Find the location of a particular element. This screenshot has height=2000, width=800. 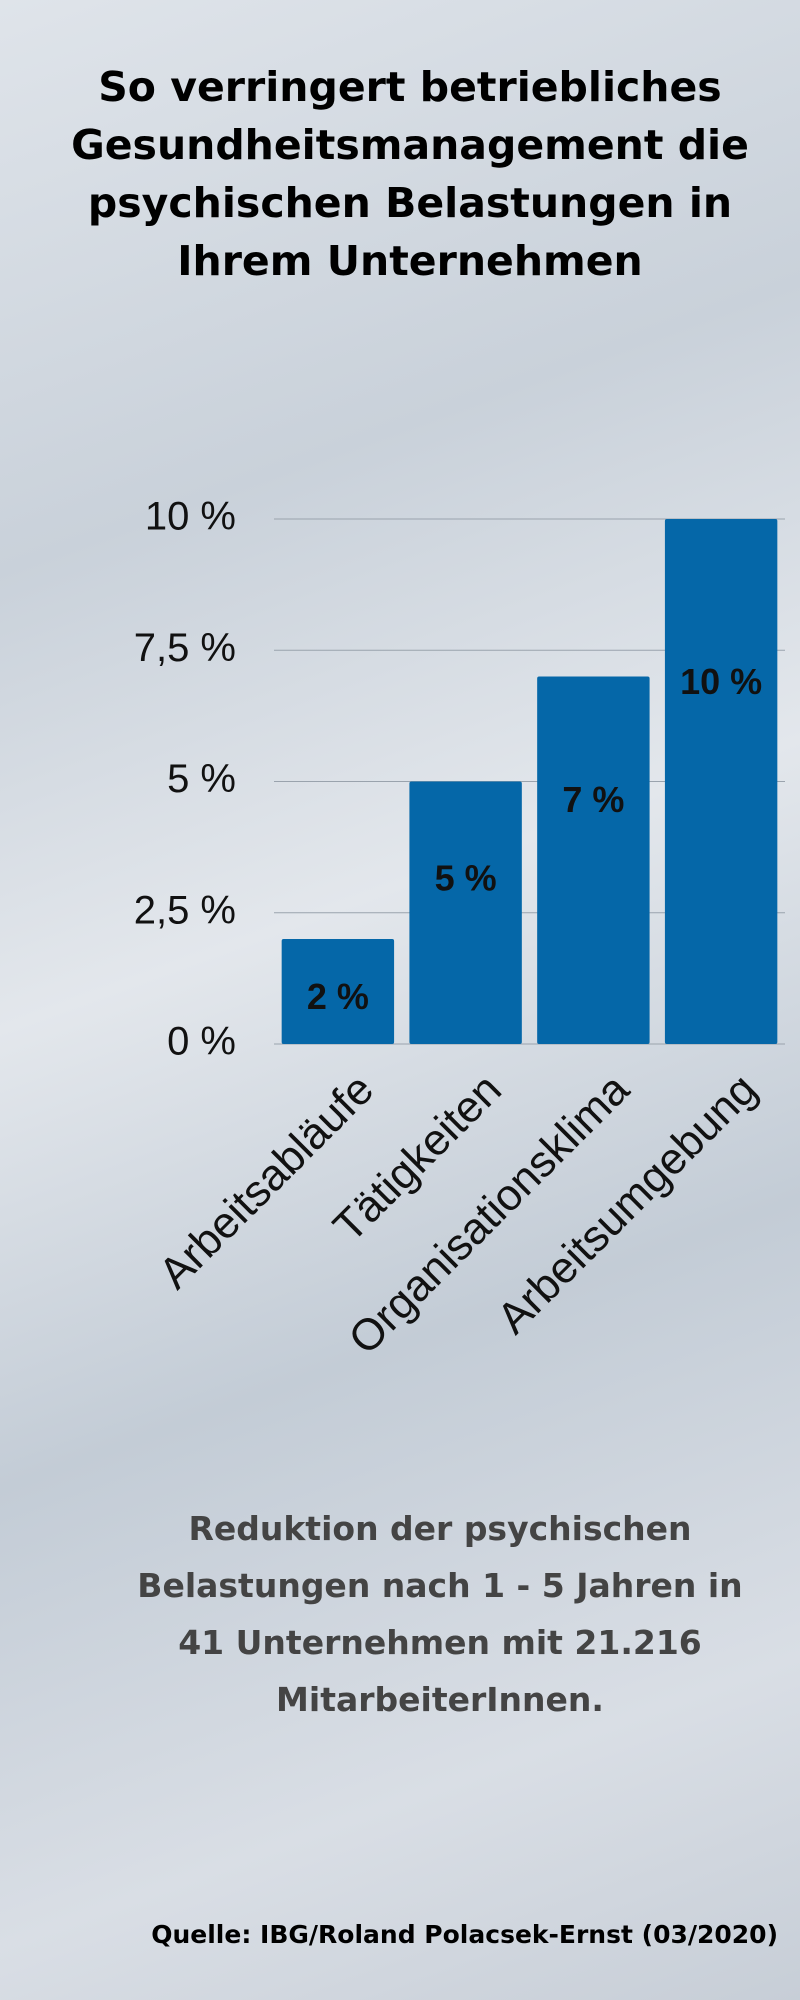

value-label: 2 % is located at coordinates (338, 996).